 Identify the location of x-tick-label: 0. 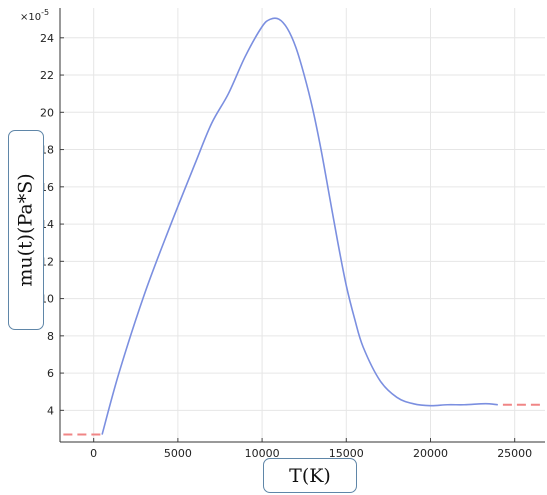
(93, 453).